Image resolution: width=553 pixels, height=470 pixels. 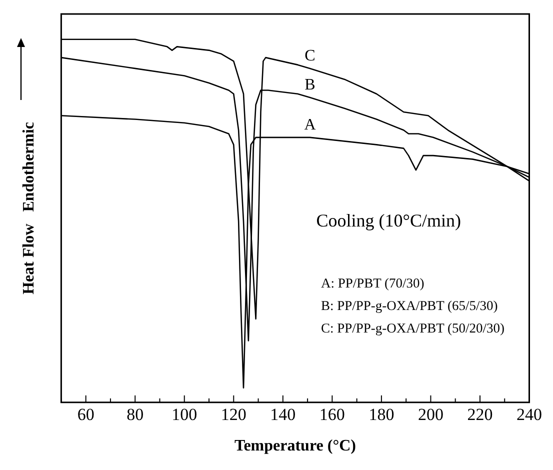 What do you see at coordinates (381, 414) in the screenshot?
I see `x-tick-label: 180` at bounding box center [381, 414].